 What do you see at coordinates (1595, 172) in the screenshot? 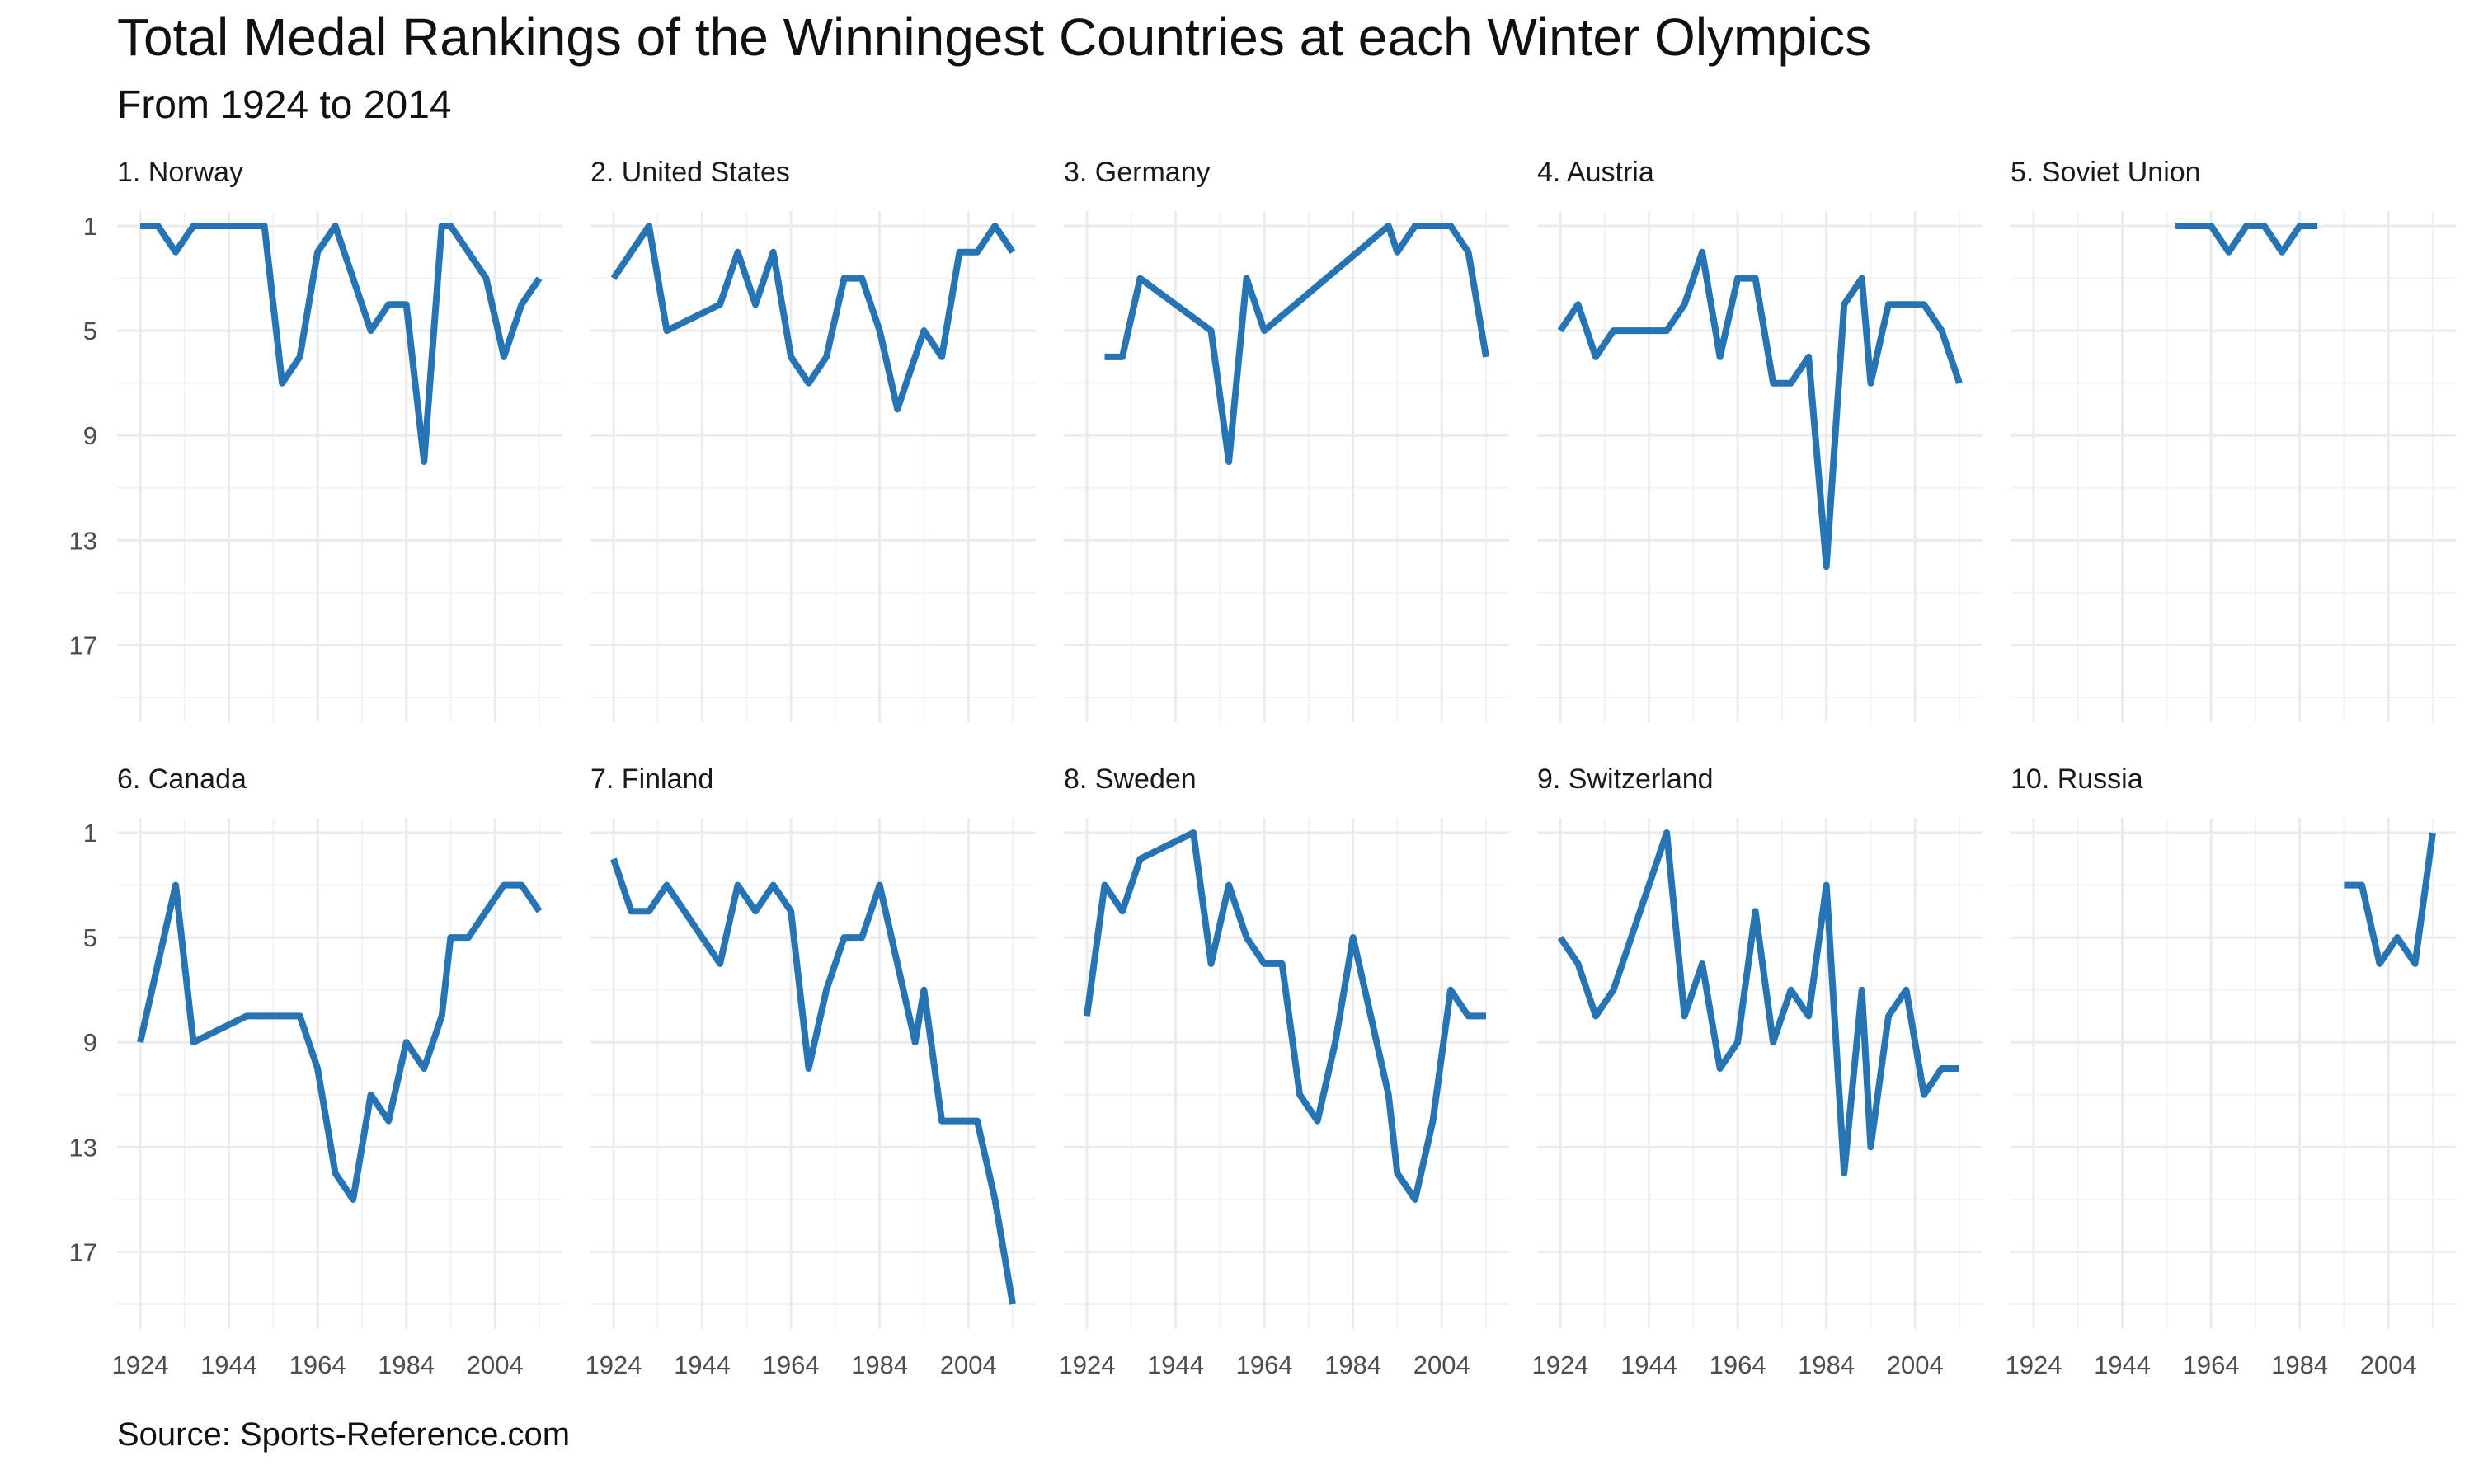
I see `facet-label: 4. Austria` at bounding box center [1595, 172].